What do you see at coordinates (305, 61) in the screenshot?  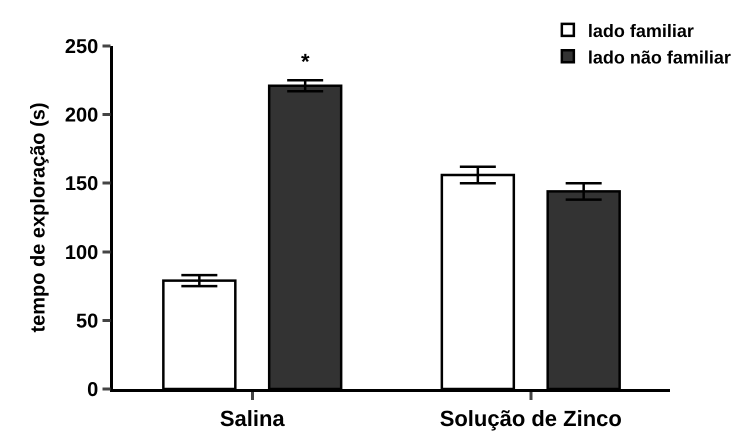 I see `annotation: *` at bounding box center [305, 61].